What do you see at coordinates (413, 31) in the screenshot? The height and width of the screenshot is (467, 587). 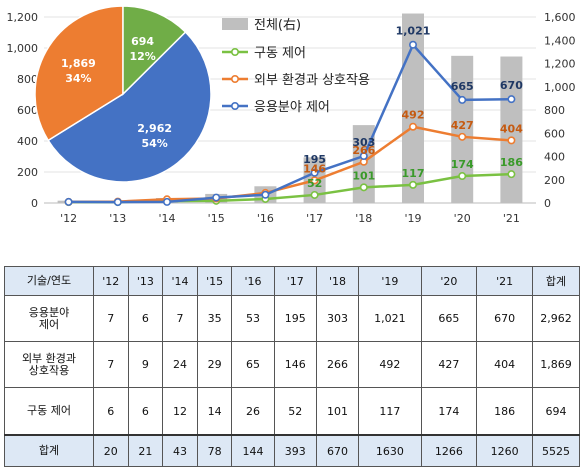 I see `data-label: 1,021` at bounding box center [413, 31].